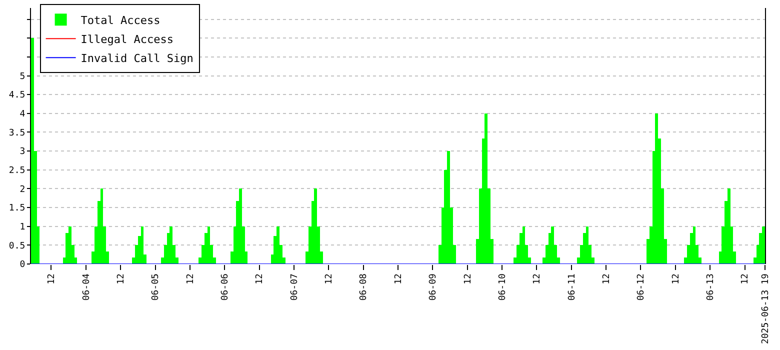  I want to click on x-tick-label: 06-11, so click(572, 287).